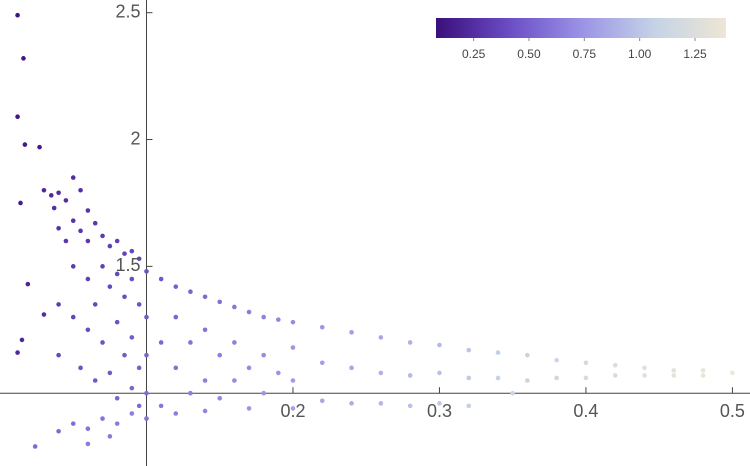  What do you see at coordinates (695, 54) in the screenshot?
I see `colorbar-tick-label: 1.25` at bounding box center [695, 54].